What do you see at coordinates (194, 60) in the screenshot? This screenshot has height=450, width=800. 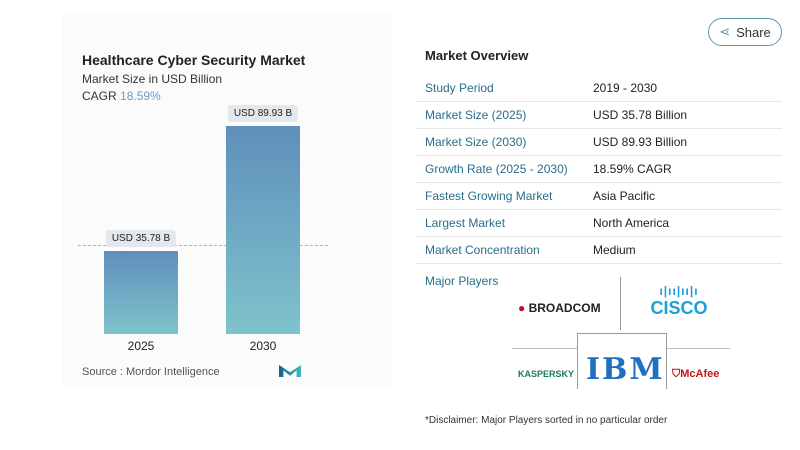 I see `chart-title: Healthcare Cyber Security Market` at bounding box center [194, 60].